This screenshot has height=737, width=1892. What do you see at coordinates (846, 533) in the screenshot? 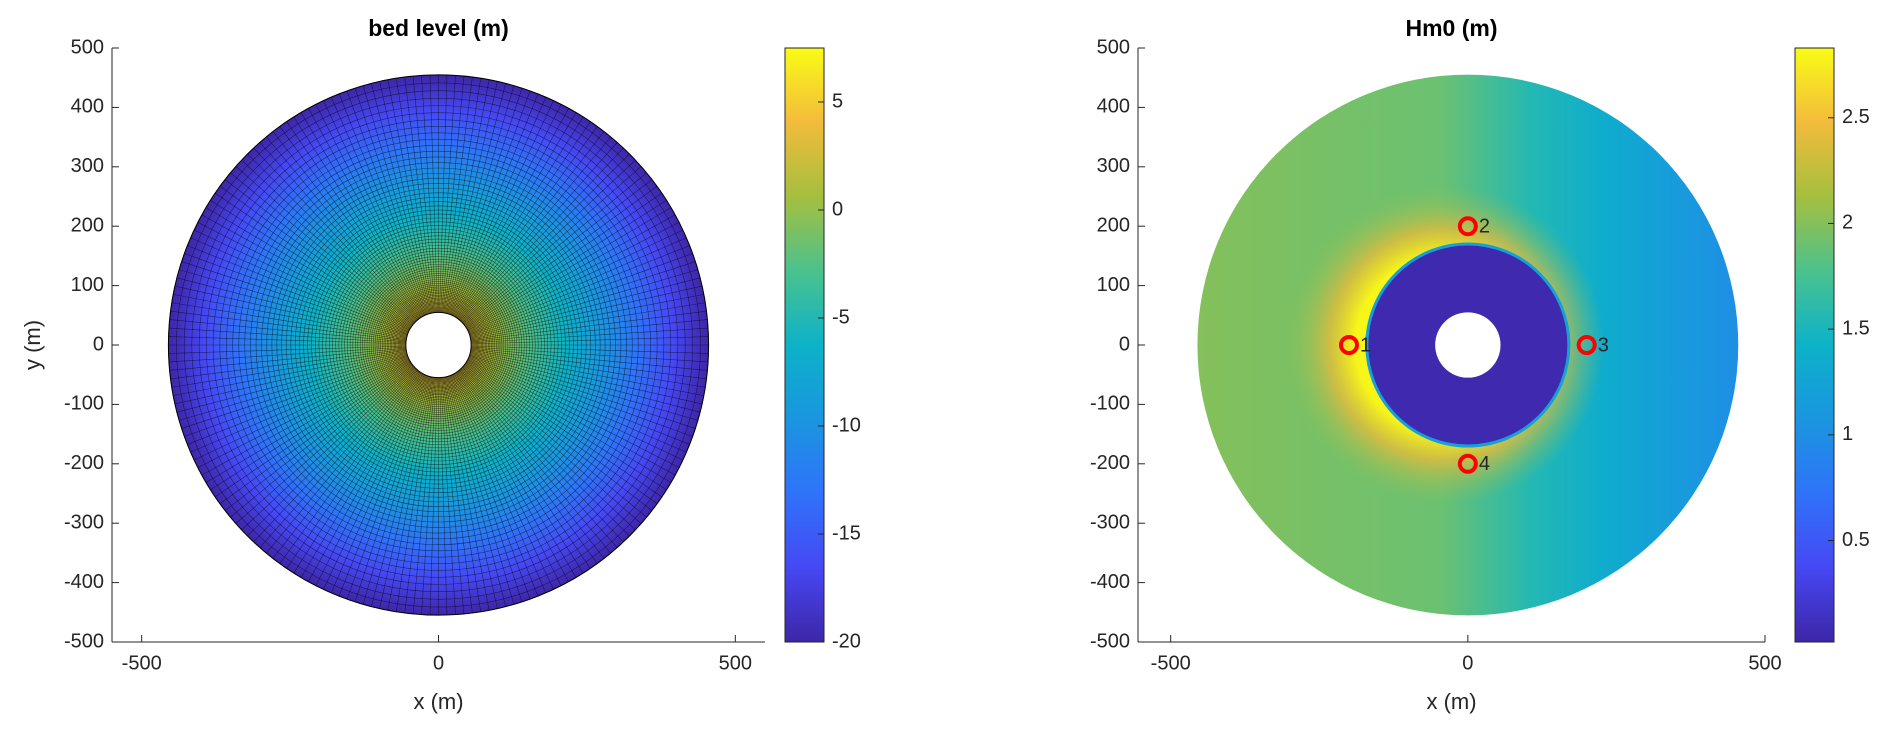
I see `colorbar-tick-label: -15` at bounding box center [846, 533].